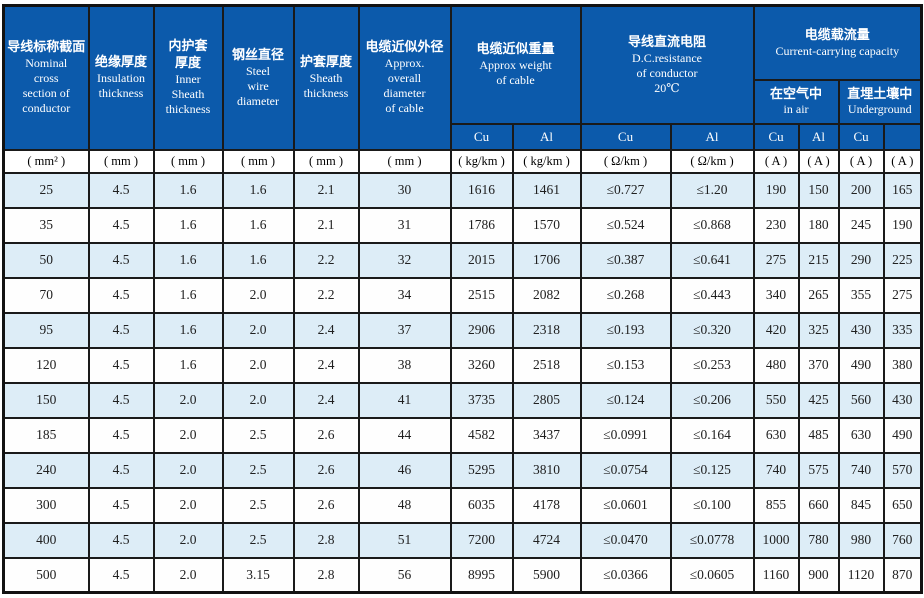 The image size is (924, 598). I want to click on header-en: Approx. overall diameter of cable, so click(404, 86).